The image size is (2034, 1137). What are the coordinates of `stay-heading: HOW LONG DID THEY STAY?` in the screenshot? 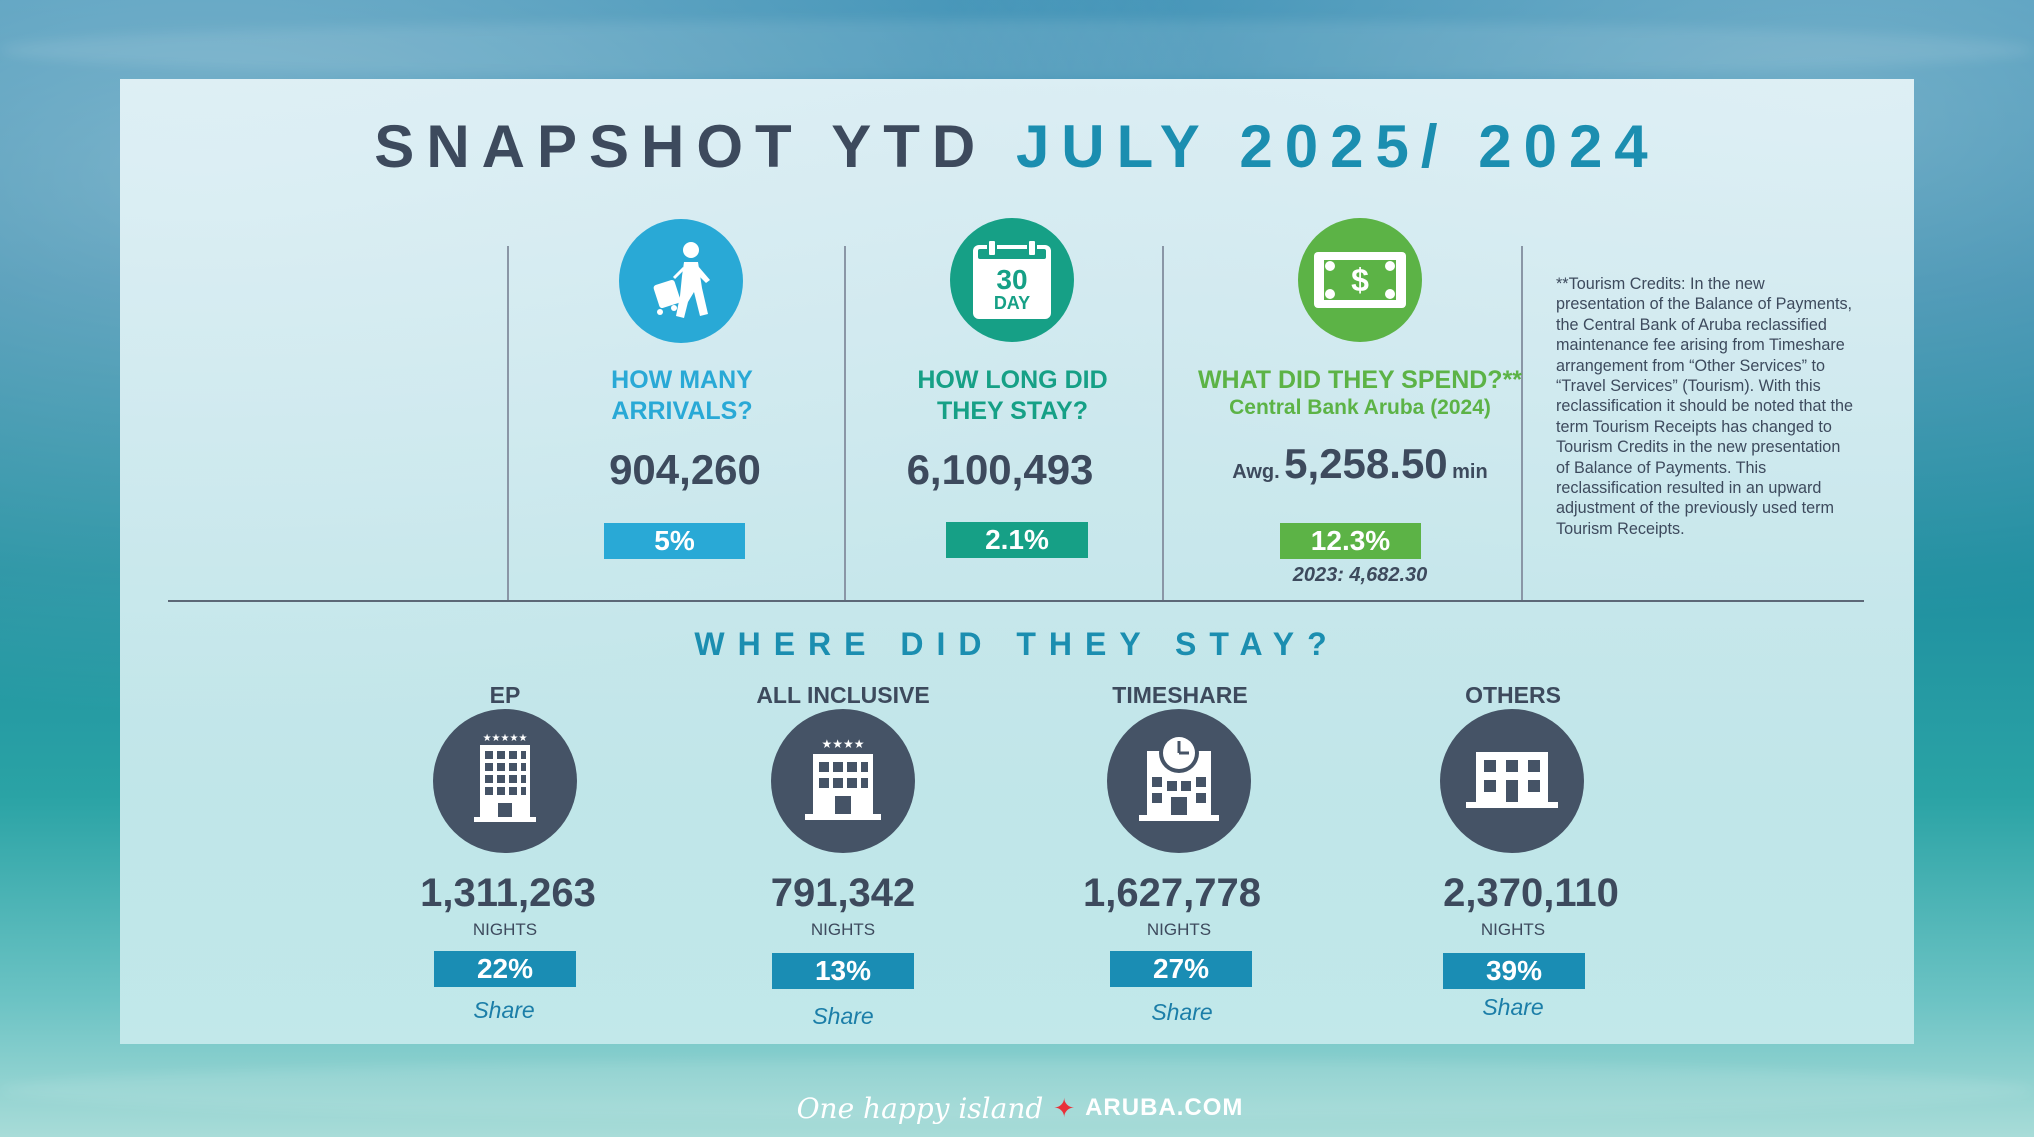 It's located at (1012, 396).